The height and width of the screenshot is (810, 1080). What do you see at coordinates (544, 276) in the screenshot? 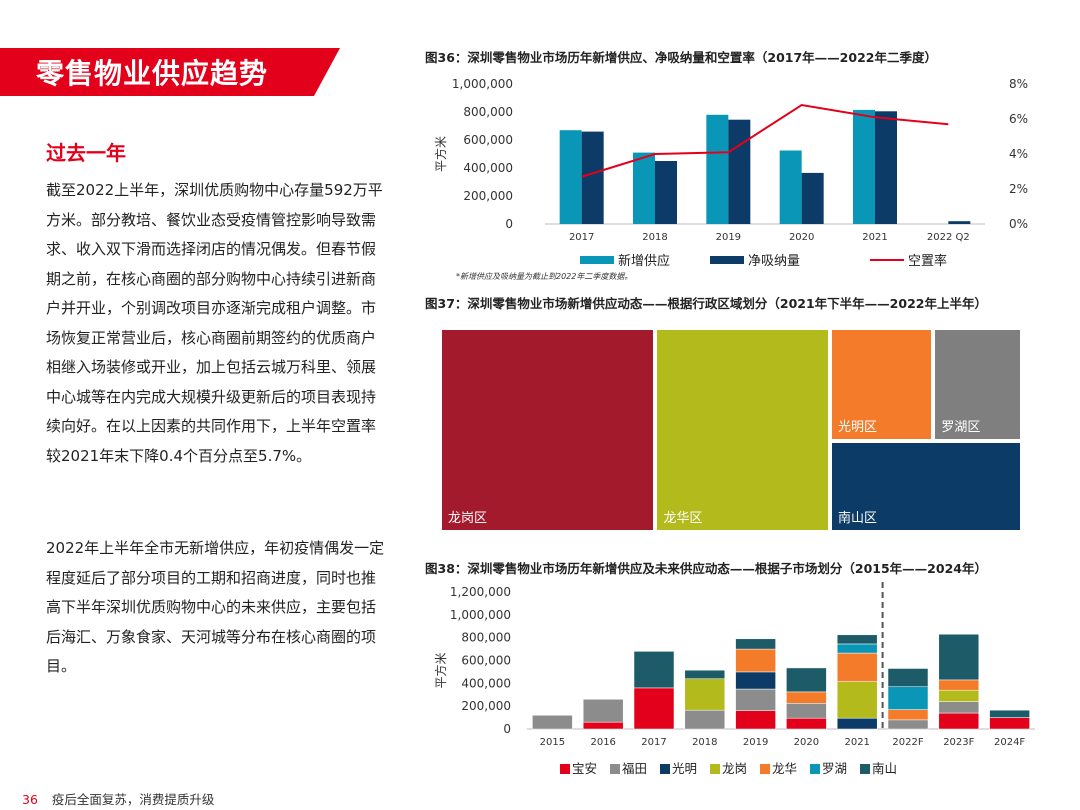
I see `figure-36-note: *新增供应及吸纳量为截止到2022年二季度数据。` at bounding box center [544, 276].